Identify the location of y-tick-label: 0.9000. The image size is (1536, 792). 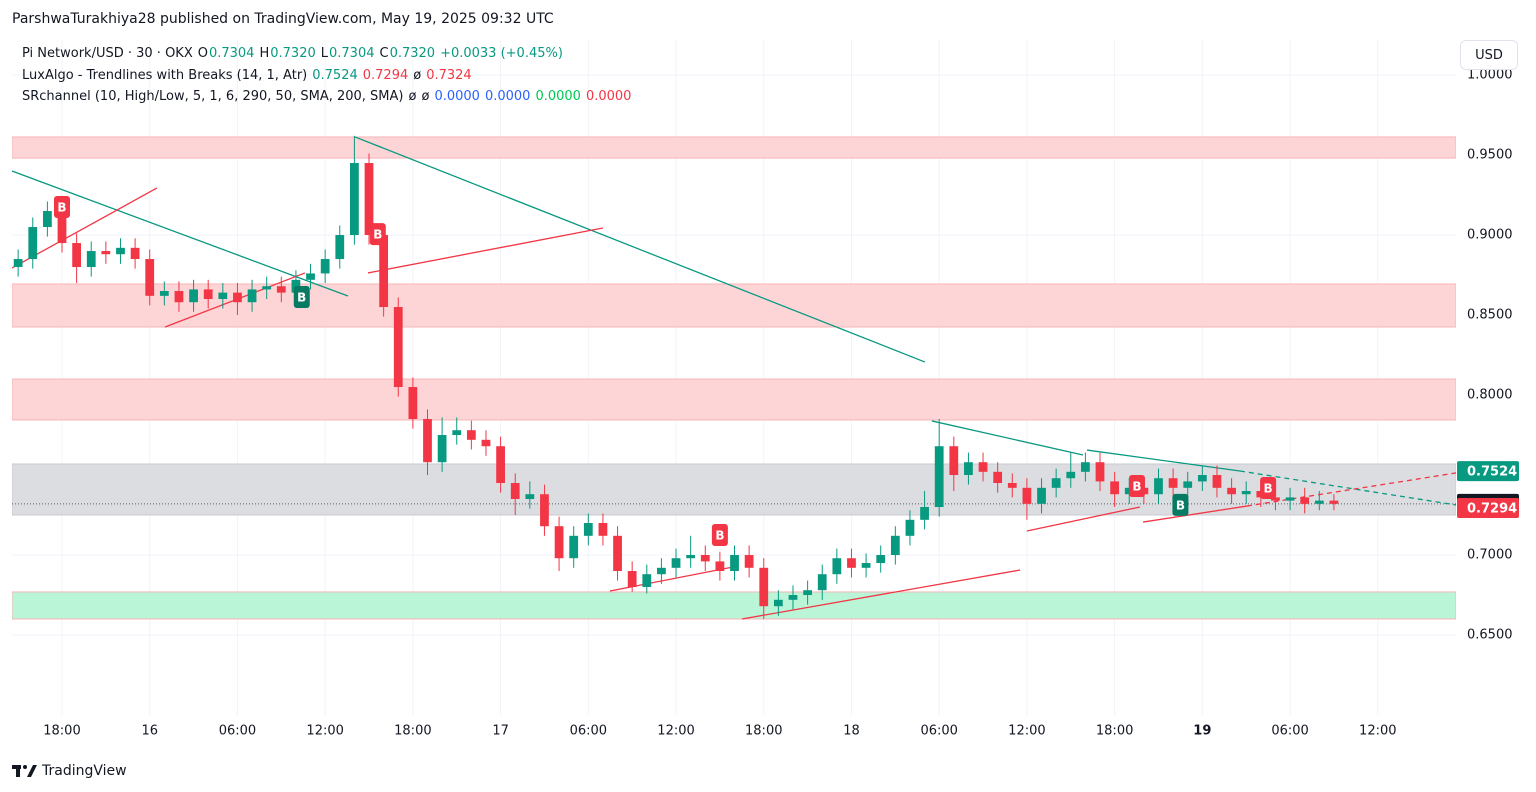
(1490, 235).